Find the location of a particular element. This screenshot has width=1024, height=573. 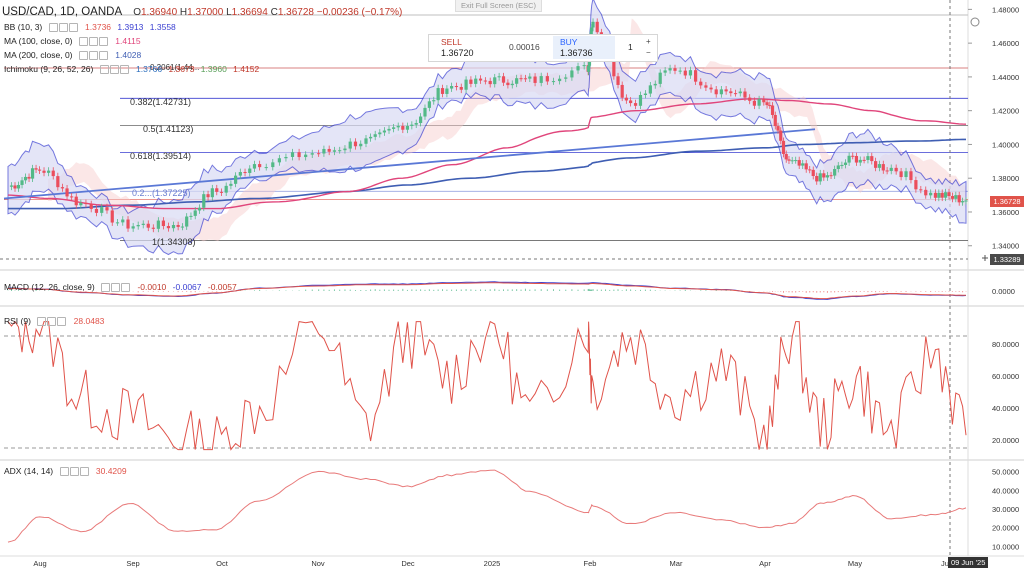

legend-adx-name: ADX (14, 14) is located at coordinates (28, 471).